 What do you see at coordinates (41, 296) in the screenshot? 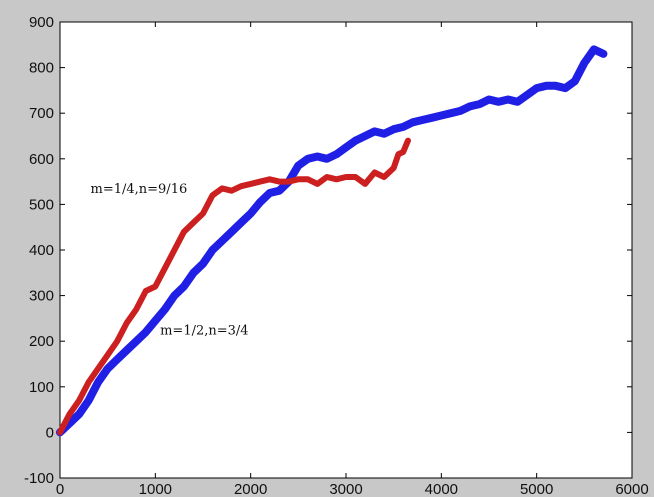
I see `y-tick-label: 300` at bounding box center [41, 296].